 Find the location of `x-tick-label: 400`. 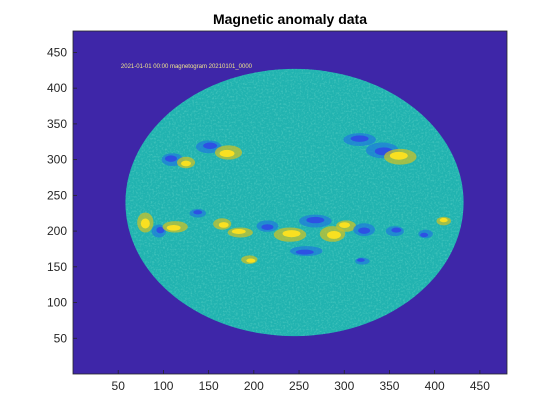

x-tick-label: 400 is located at coordinates (435, 386).